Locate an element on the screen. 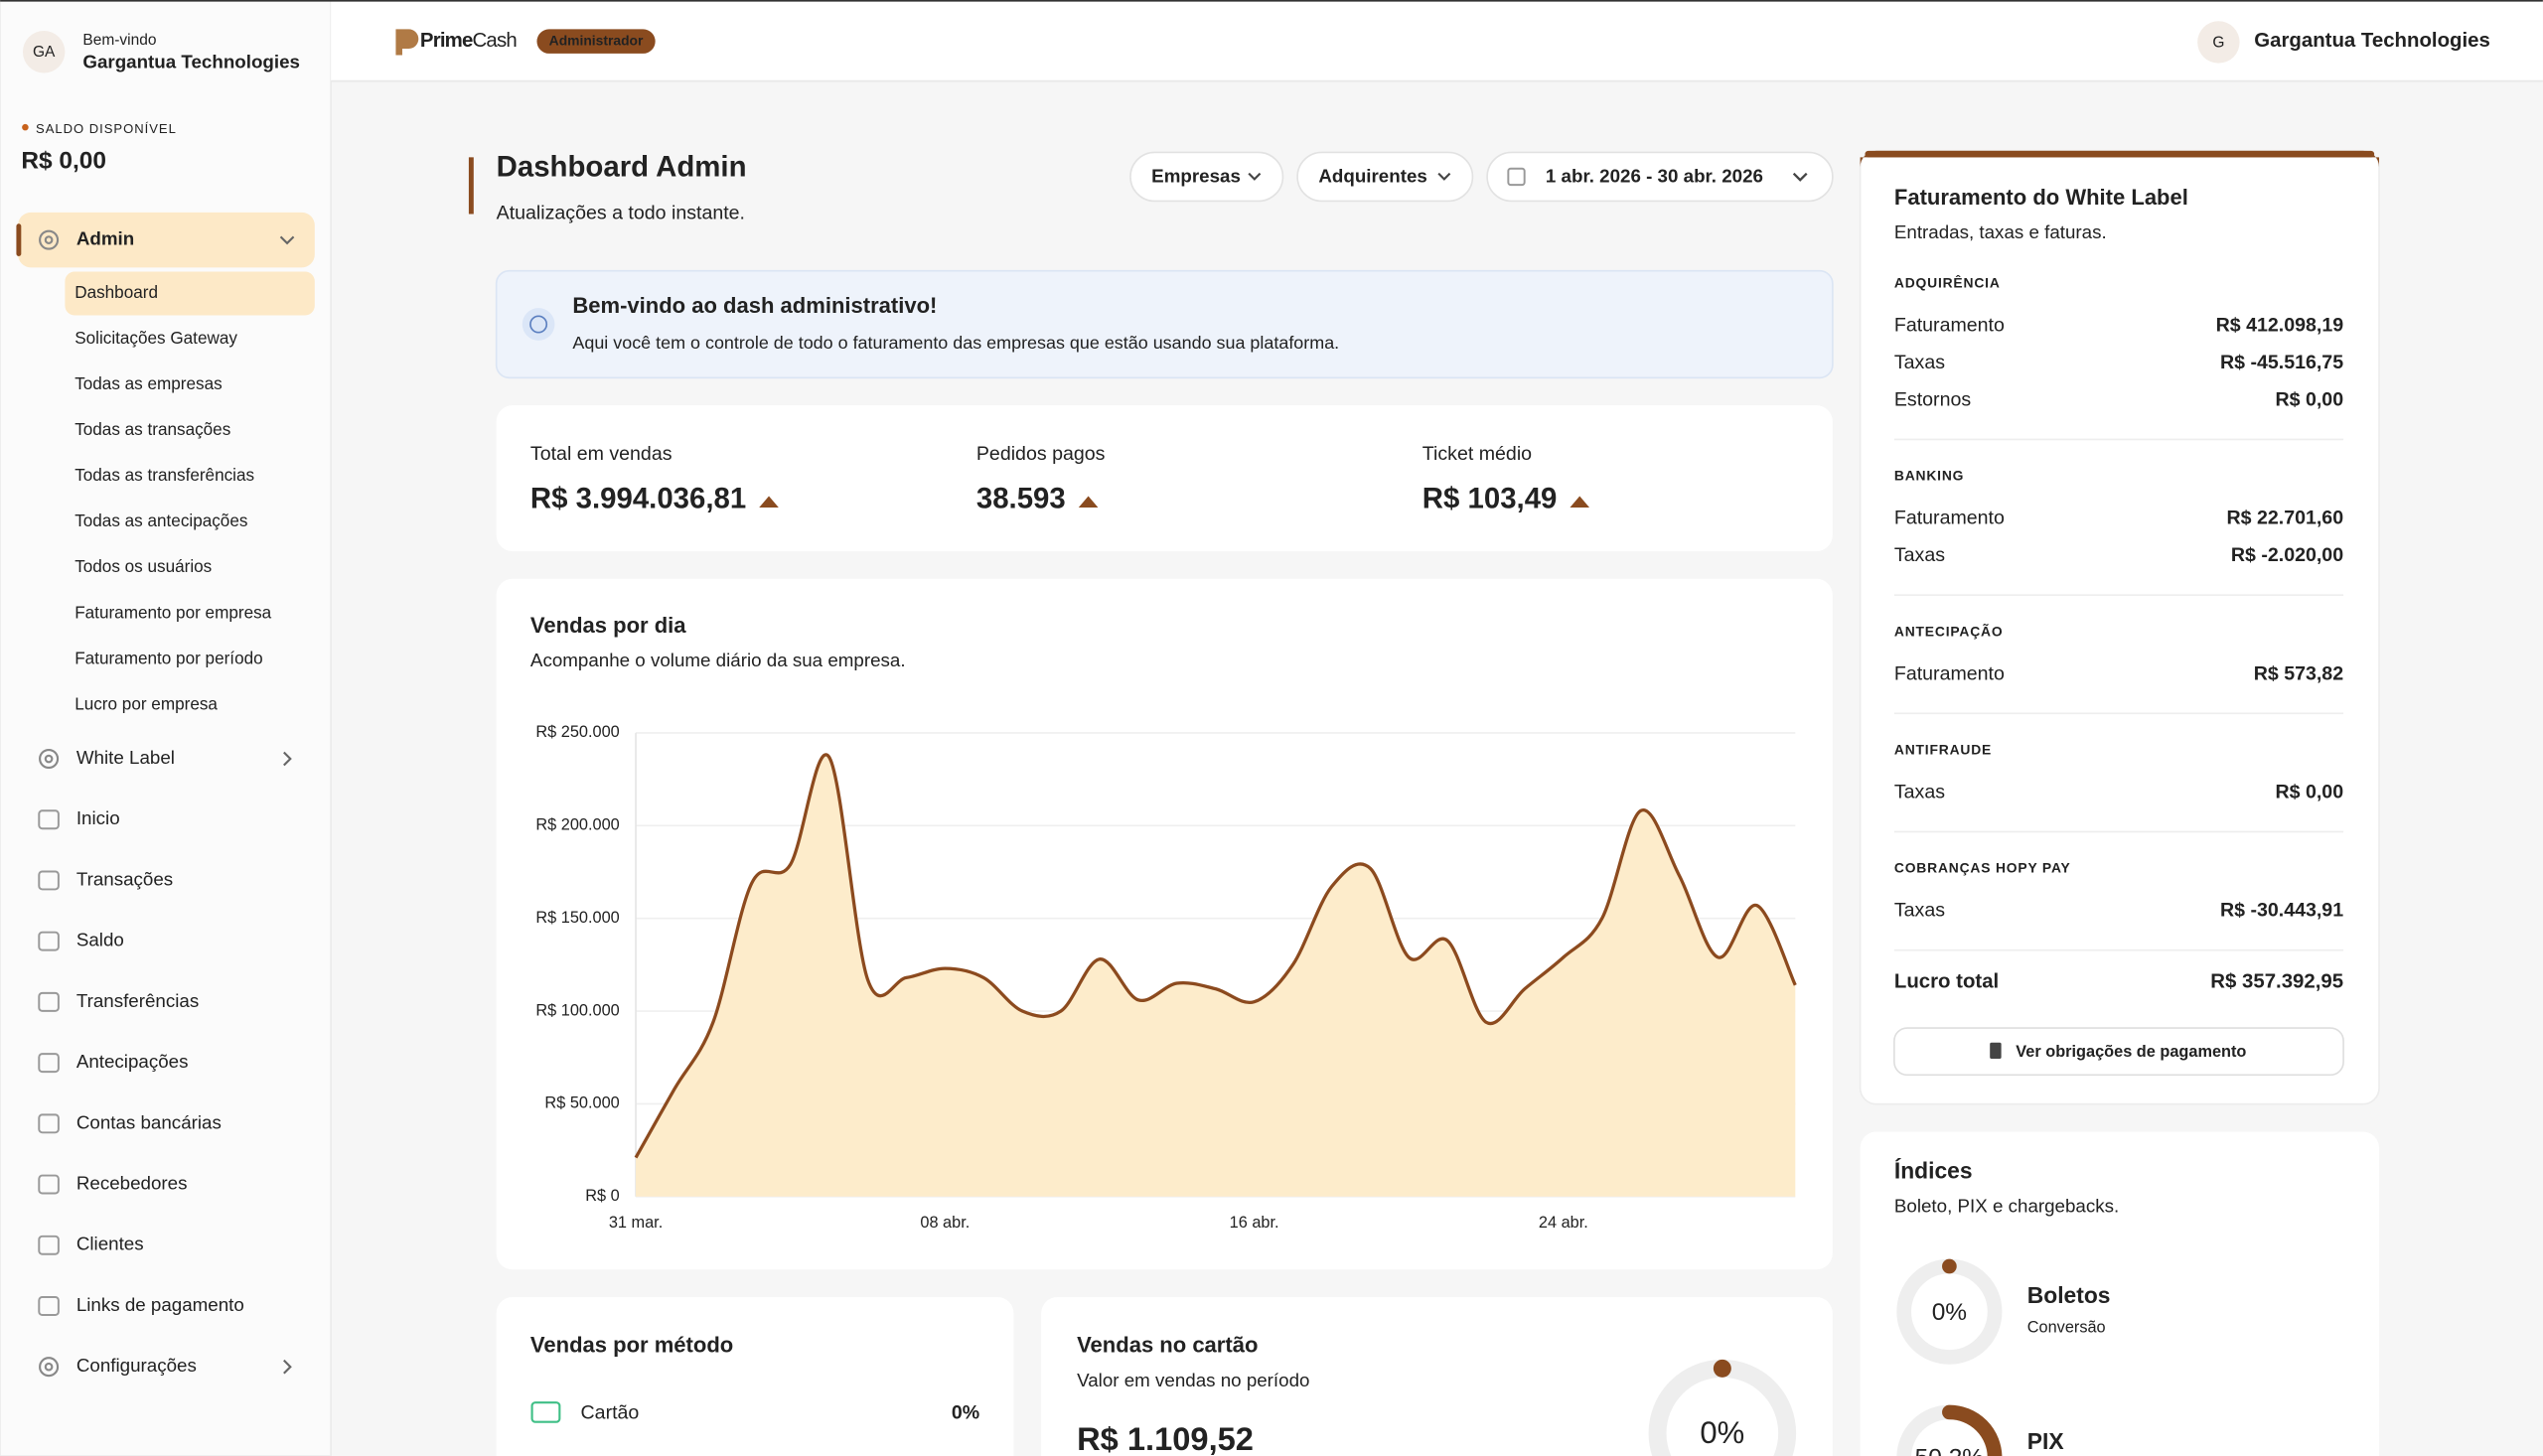 This screenshot has width=2543, height=1456. row-value: R$ -30.443,91 is located at coordinates (2281, 911).